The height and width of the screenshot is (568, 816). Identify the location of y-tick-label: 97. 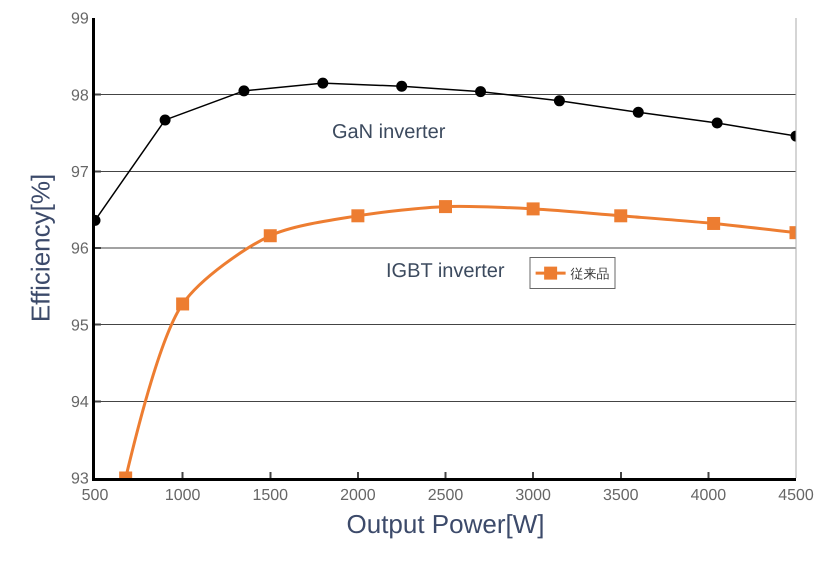
(80, 172).